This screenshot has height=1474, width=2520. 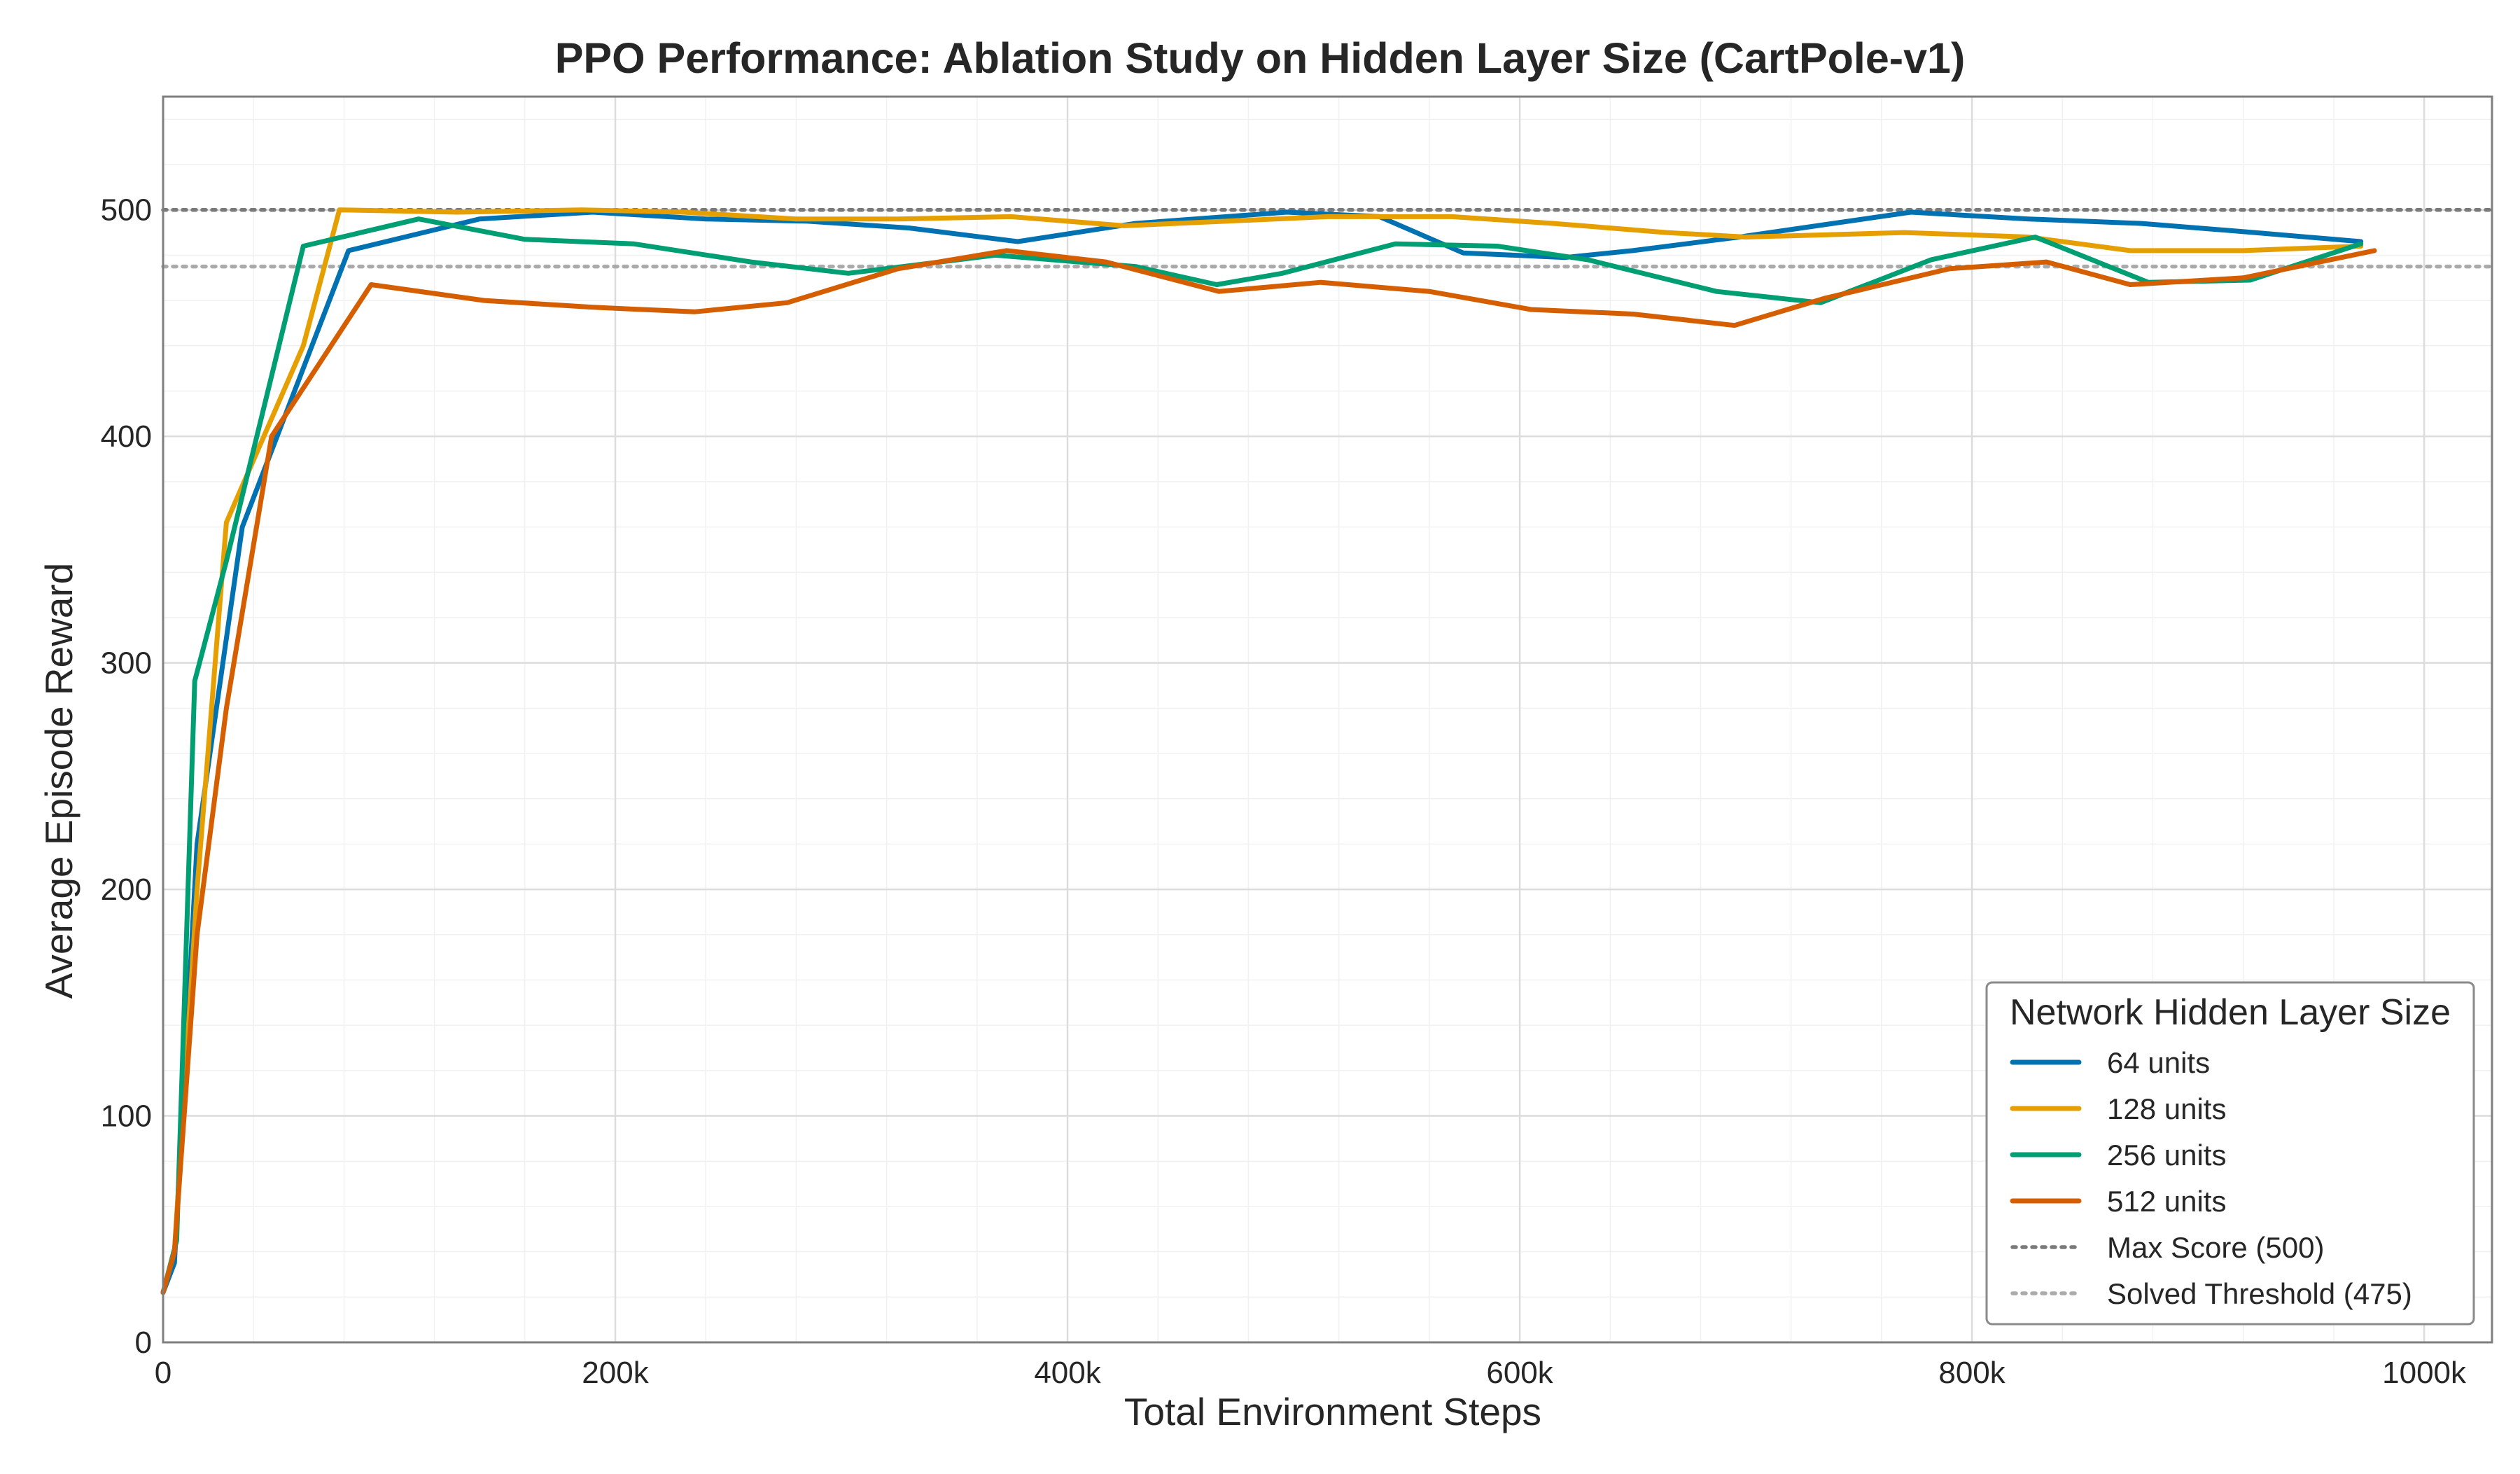 I want to click on legend-box, so click(x=2230, y=1154).